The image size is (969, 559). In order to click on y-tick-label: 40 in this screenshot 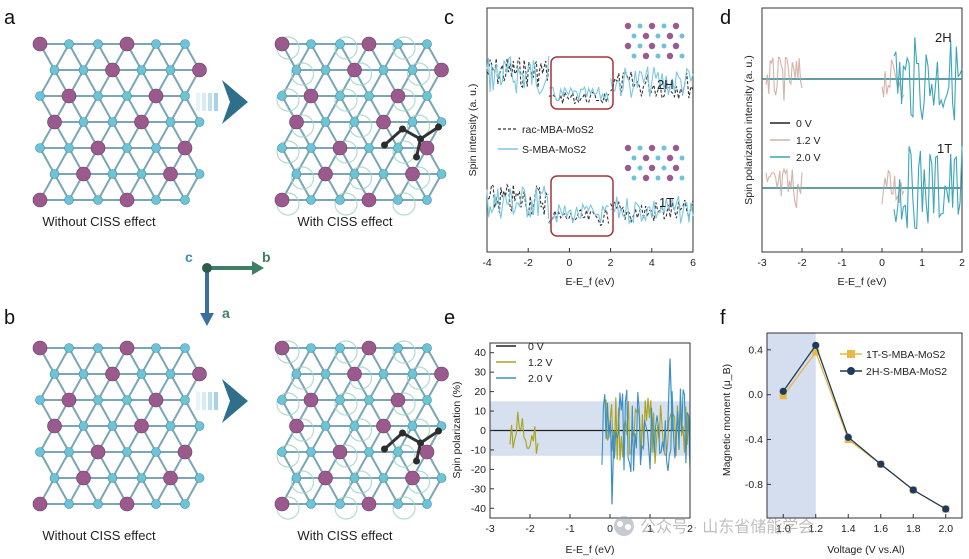, I will do `click(480, 353)`.